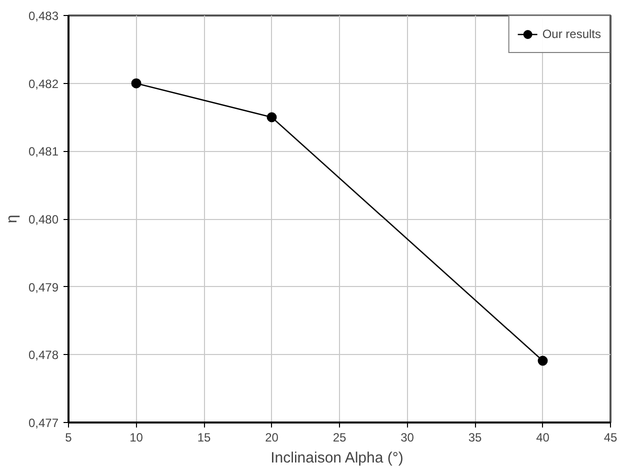 This screenshot has height=469, width=630. What do you see at coordinates (137, 437) in the screenshot?
I see `x-tick-label: 10` at bounding box center [137, 437].